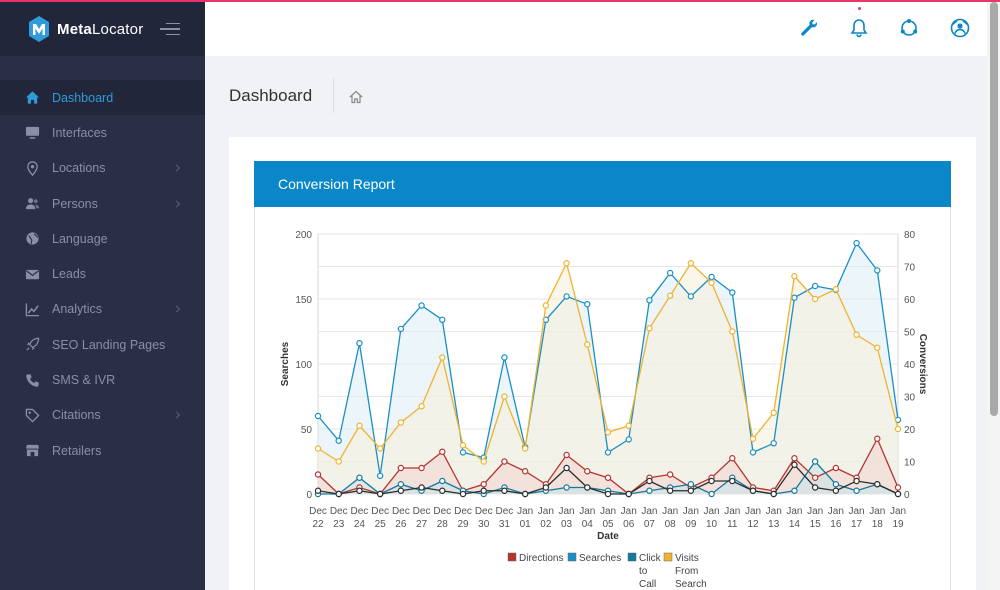 The height and width of the screenshot is (590, 1000). I want to click on x-tick-label-day: 17, so click(857, 524).